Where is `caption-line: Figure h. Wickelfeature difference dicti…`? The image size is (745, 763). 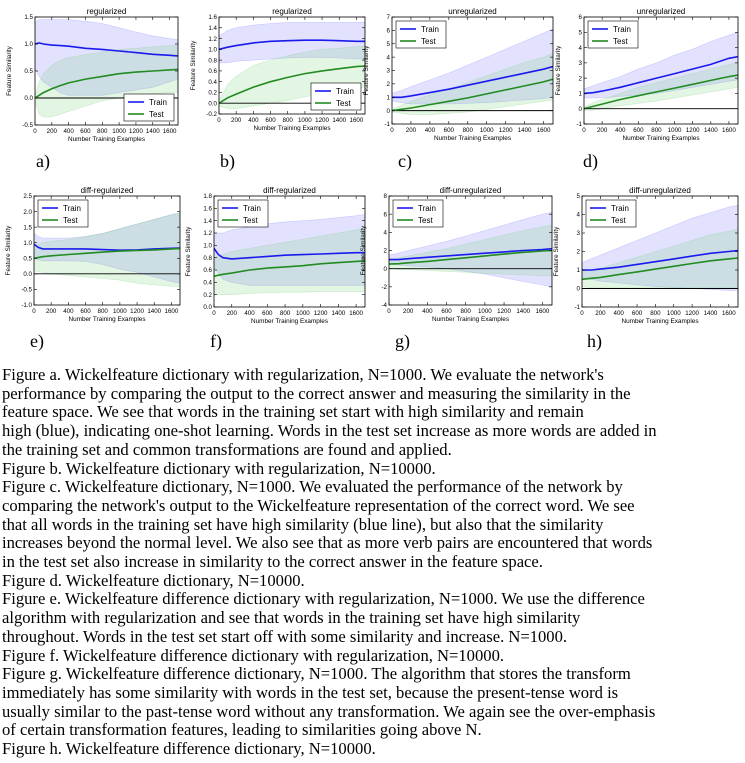 caption-line: Figure h. Wickelfeature difference dicti… is located at coordinates (189, 749).